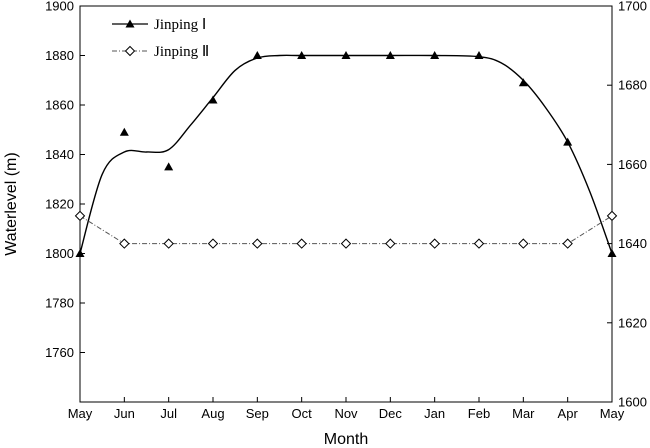 Image resolution: width=650 pixels, height=448 pixels. Describe the element at coordinates (346, 413) in the screenshot. I see `x-tick-label-nov-6: Nov` at that location.